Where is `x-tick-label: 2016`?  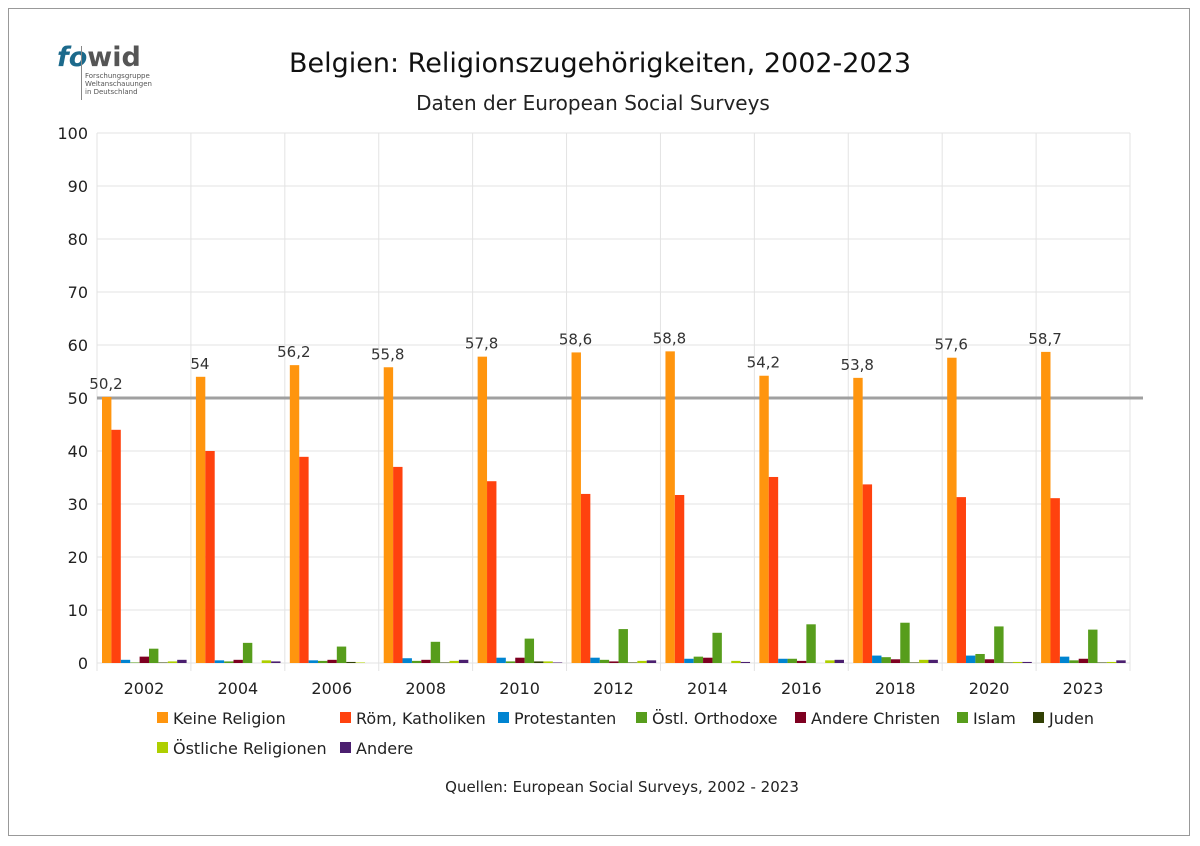 x-tick-label: 2016 is located at coordinates (801, 688).